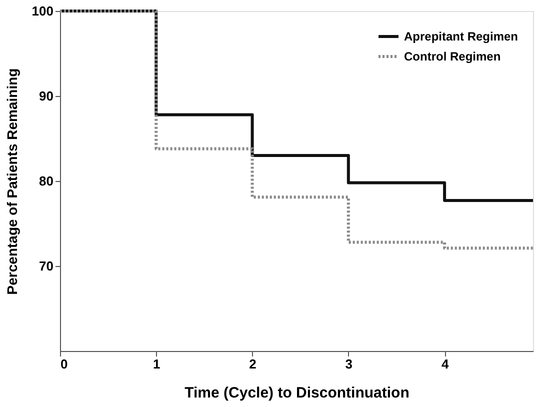 The image size is (542, 407). What do you see at coordinates (252, 364) in the screenshot?
I see `x-tick-label: 2` at bounding box center [252, 364].